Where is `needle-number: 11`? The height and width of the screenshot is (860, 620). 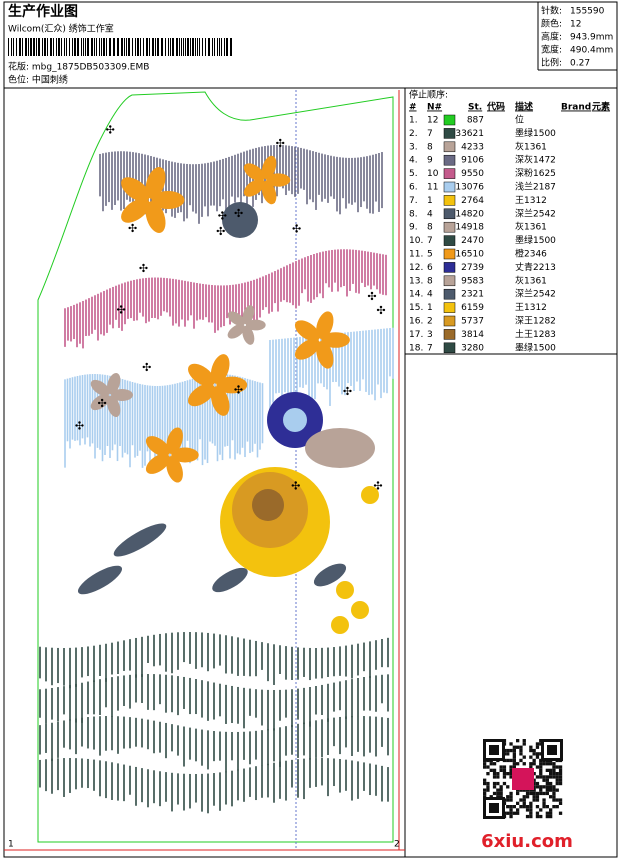 needle-number: 11 is located at coordinates (432, 188).